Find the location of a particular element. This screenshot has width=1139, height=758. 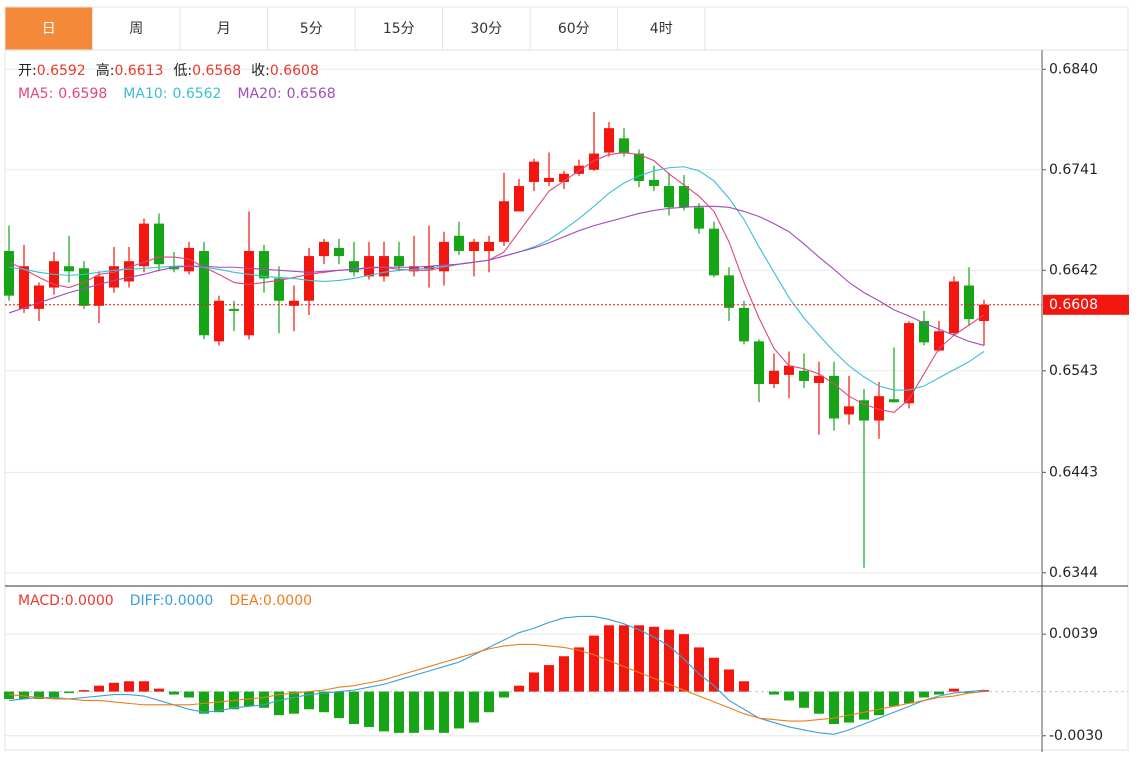

y-tick-label: 0.6741 is located at coordinates (1073, 170).